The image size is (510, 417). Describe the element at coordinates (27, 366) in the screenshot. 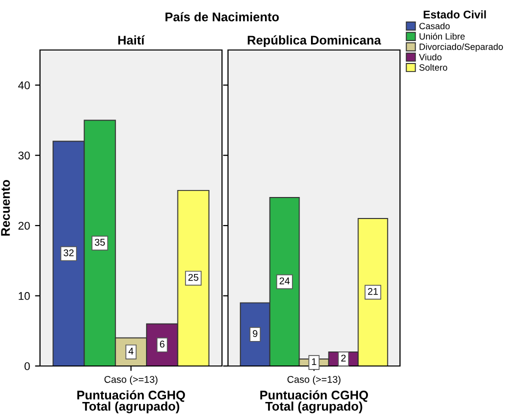

I see `y-tick-label: 0` at that location.